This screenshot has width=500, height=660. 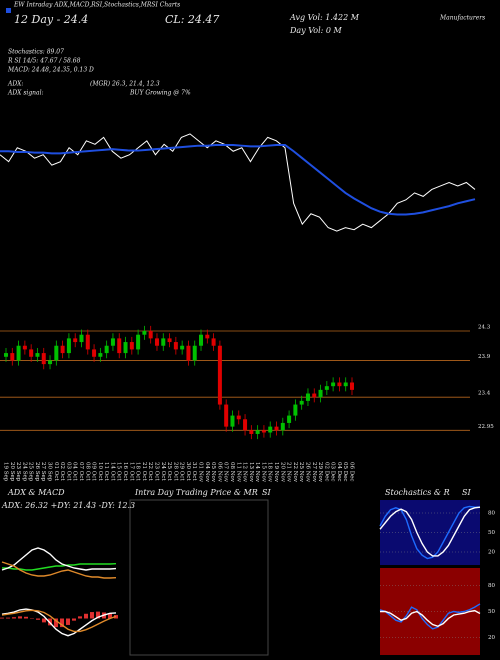 I want to click on x-tick-label: 19 Sep, so click(x=6, y=472).